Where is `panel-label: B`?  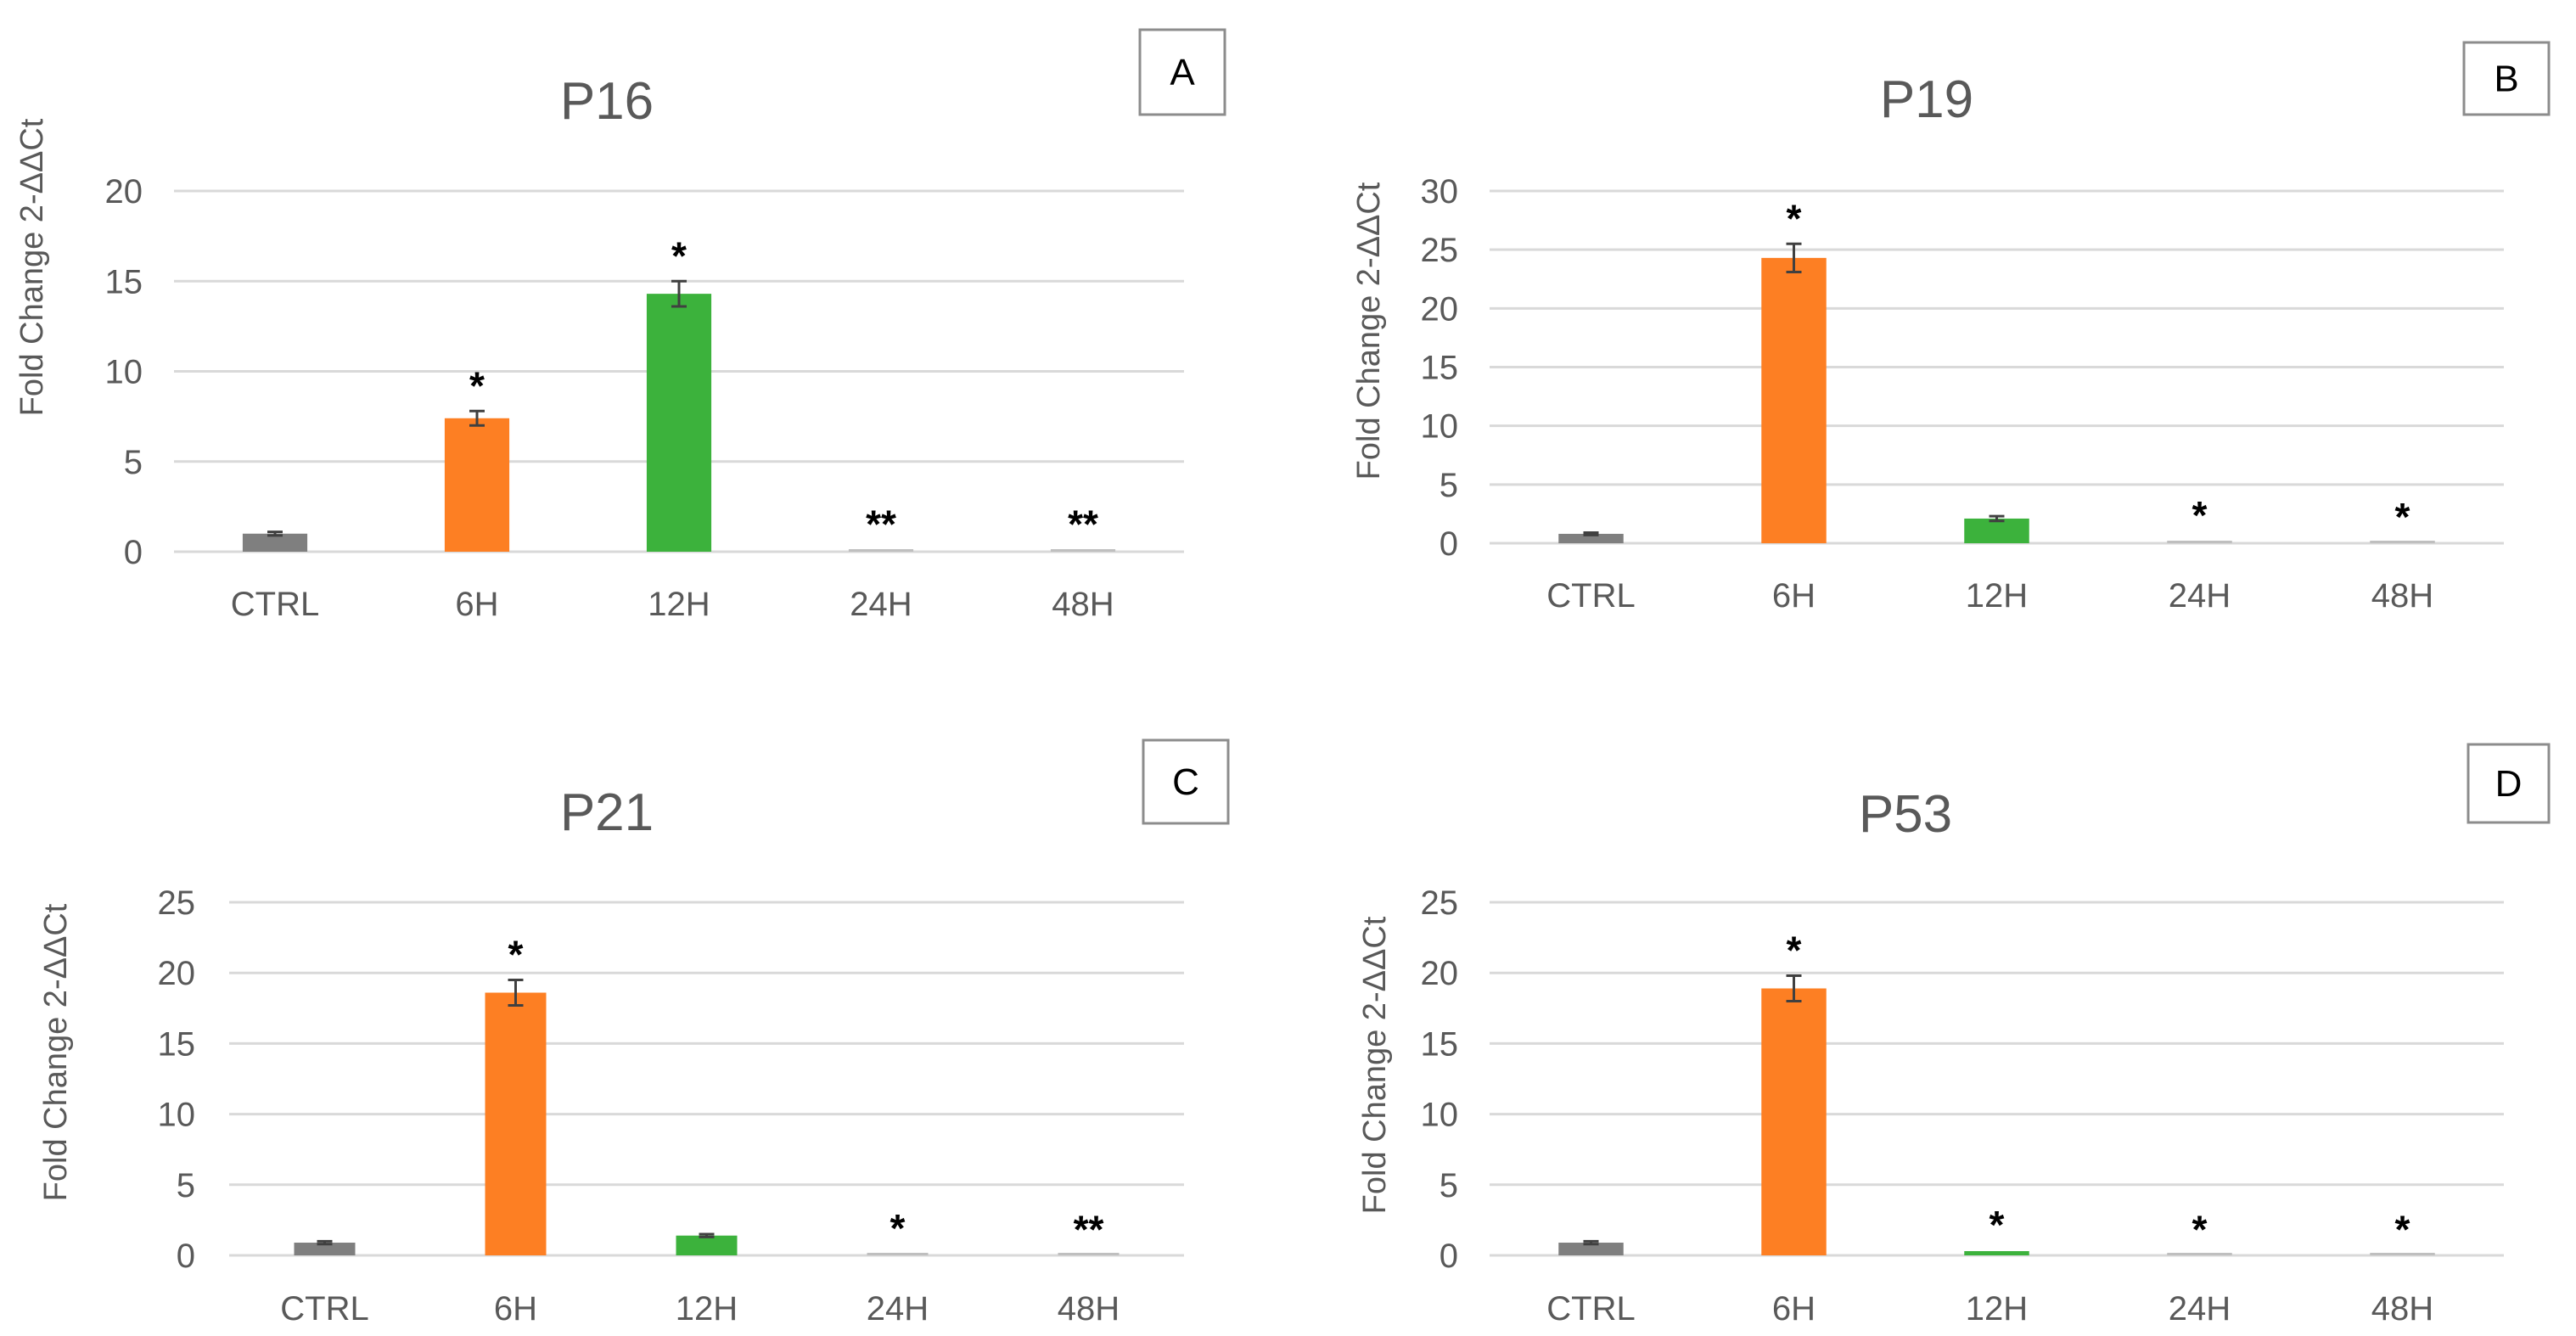 panel-label: B is located at coordinates (2506, 79).